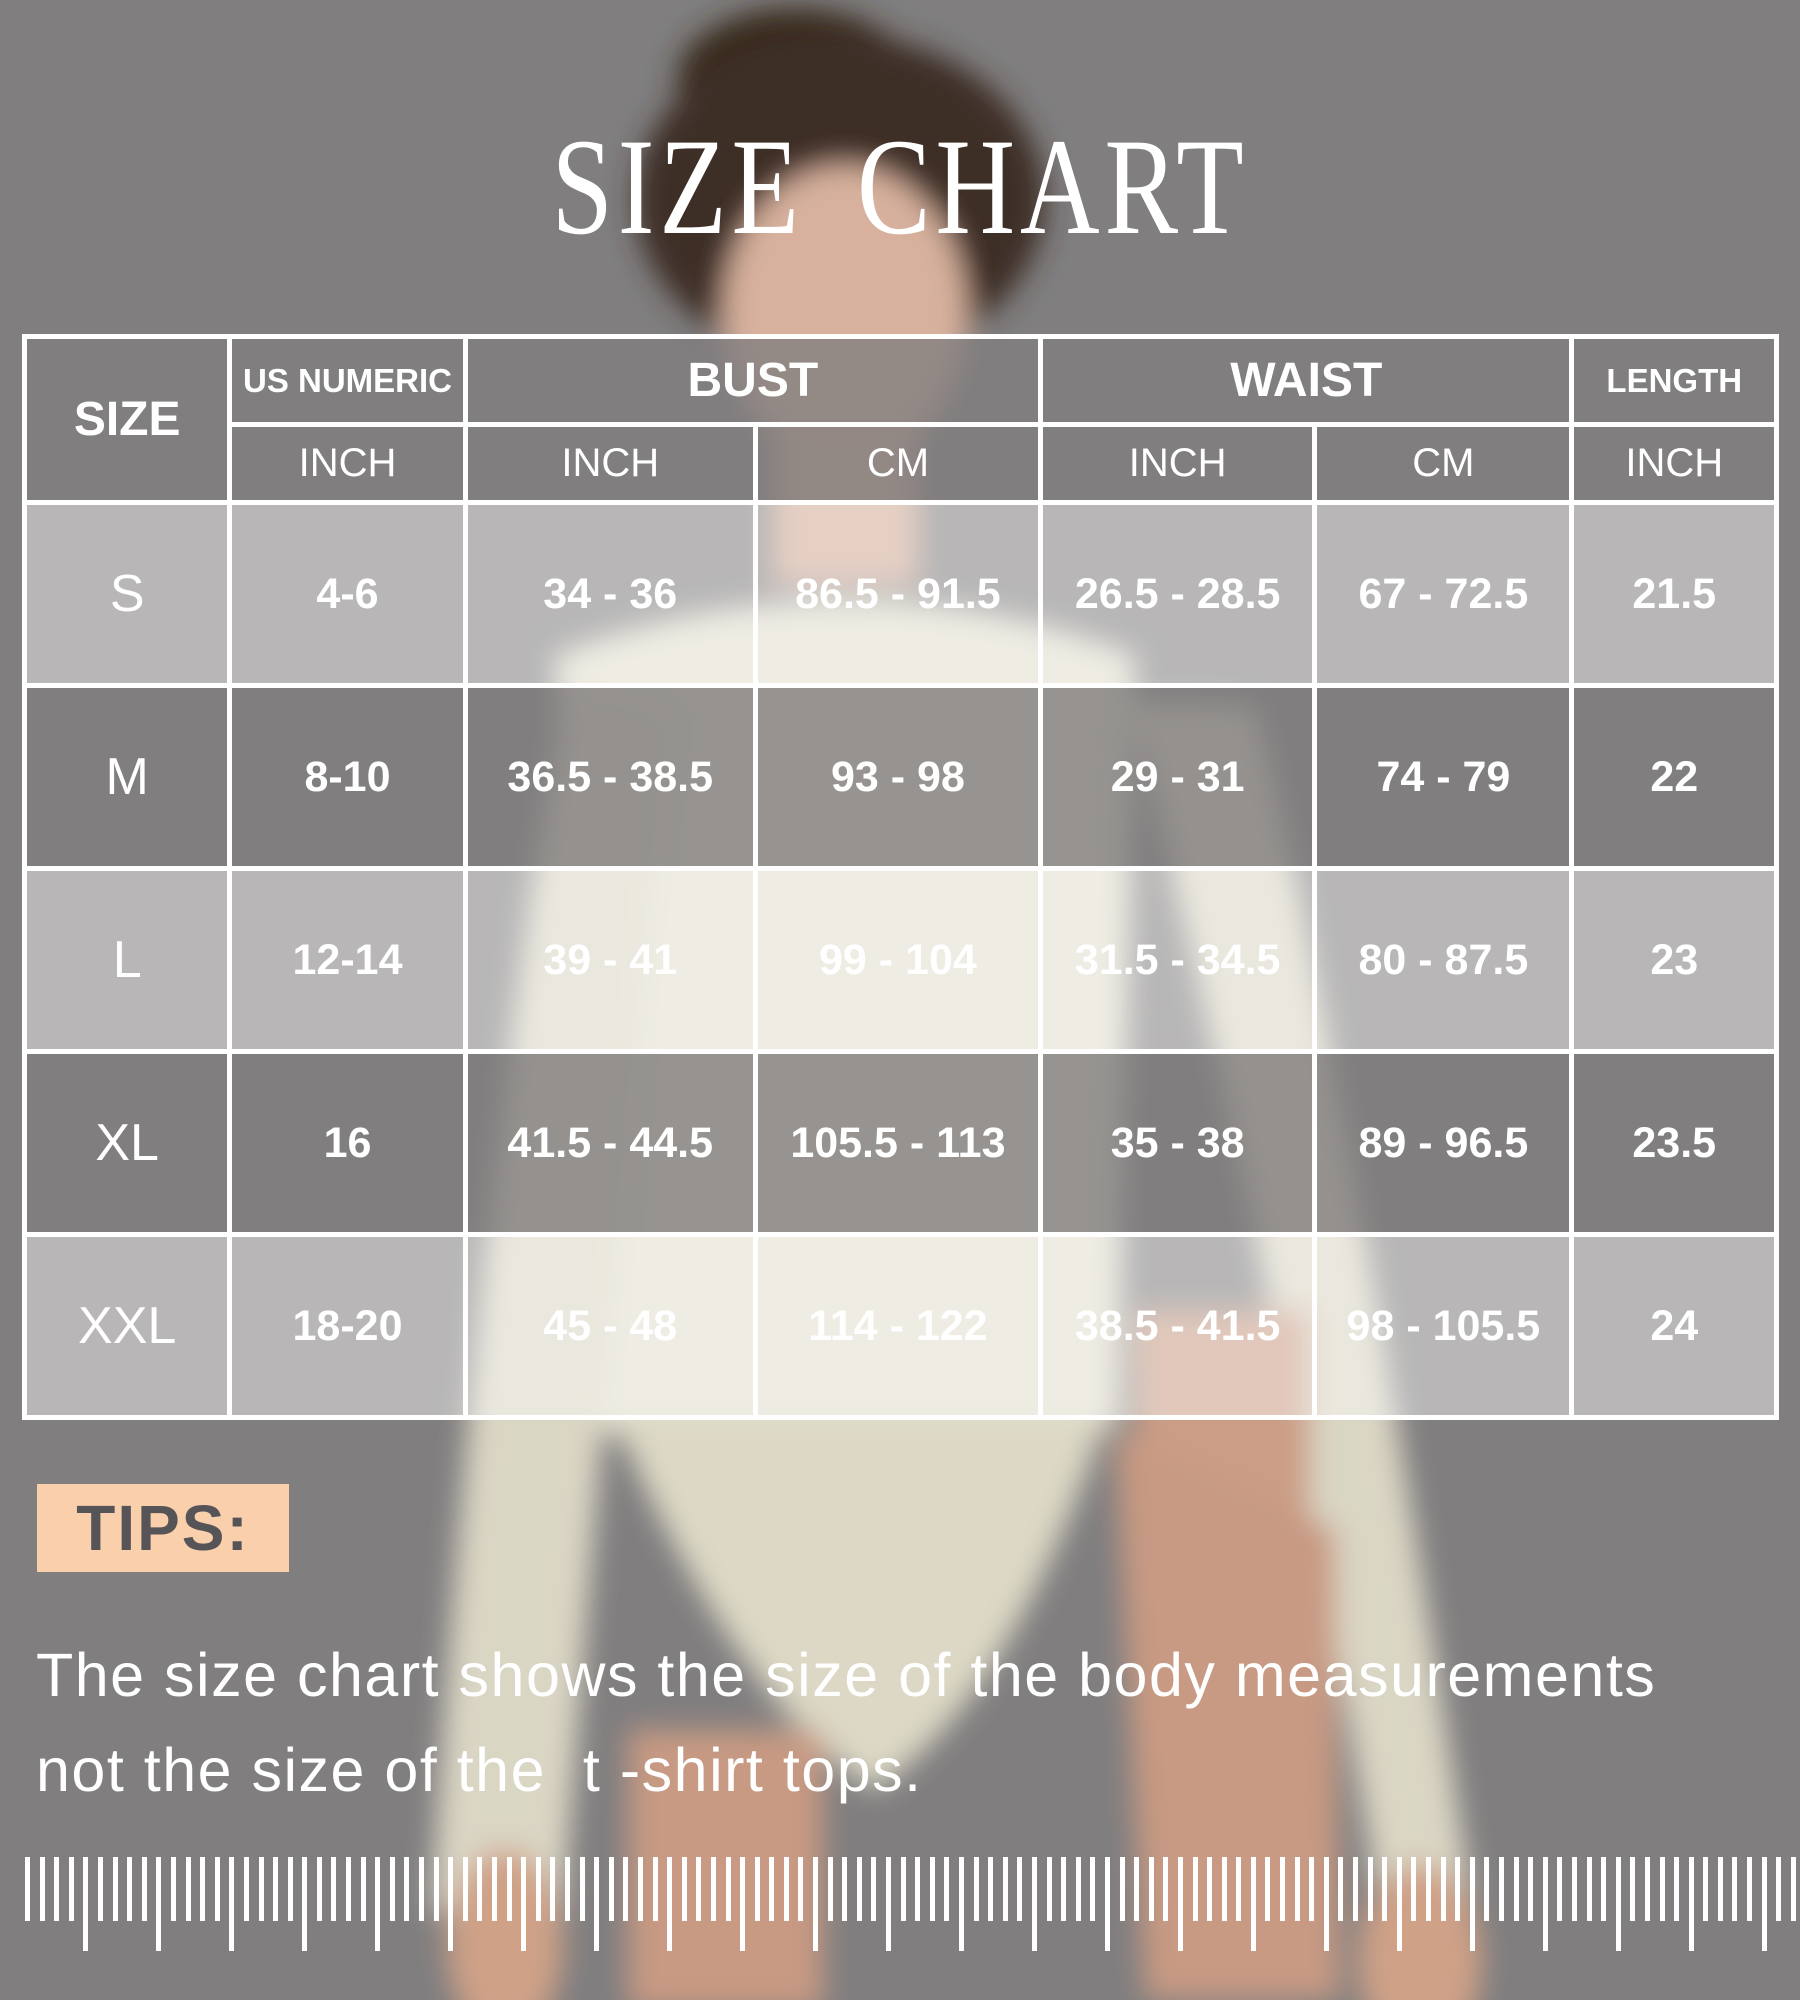  Describe the element at coordinates (1674, 777) in the screenshot. I see `length-inch-cell: 22` at that location.